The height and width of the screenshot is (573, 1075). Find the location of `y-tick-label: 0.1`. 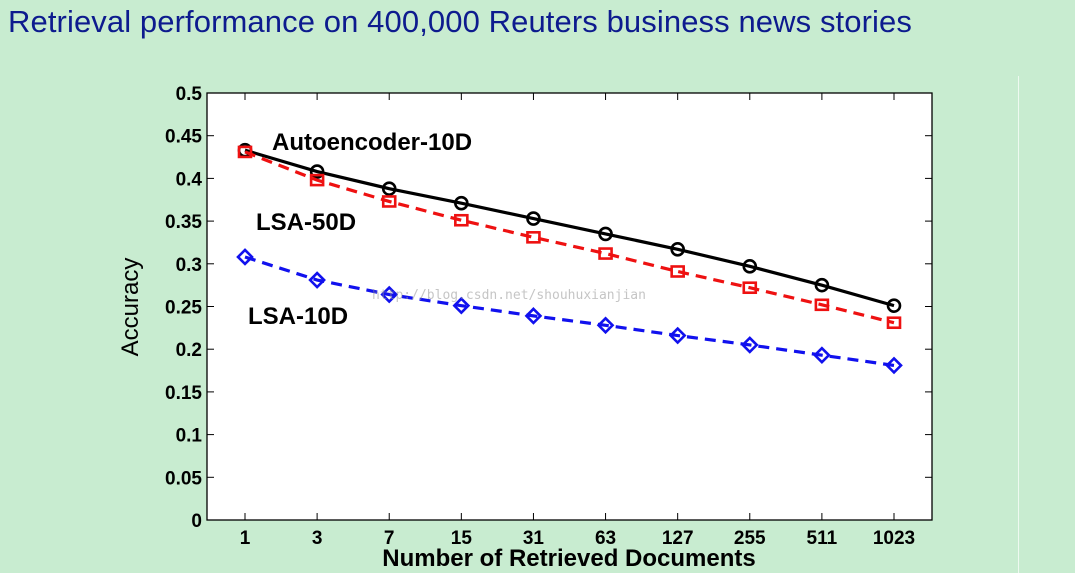

y-tick-label: 0.1 is located at coordinates (189, 436).